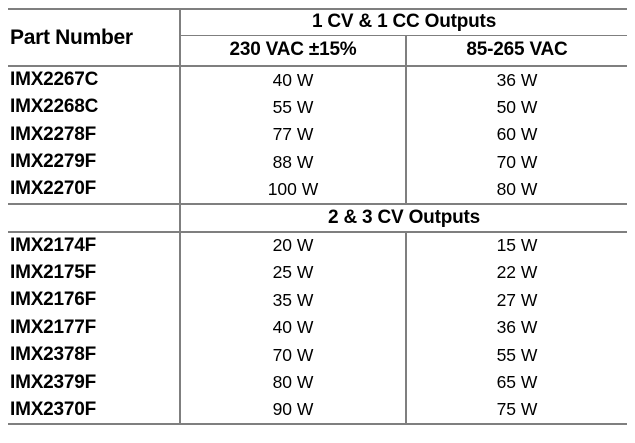  I want to click on part-number-cell: IMX2267C, so click(94, 80).